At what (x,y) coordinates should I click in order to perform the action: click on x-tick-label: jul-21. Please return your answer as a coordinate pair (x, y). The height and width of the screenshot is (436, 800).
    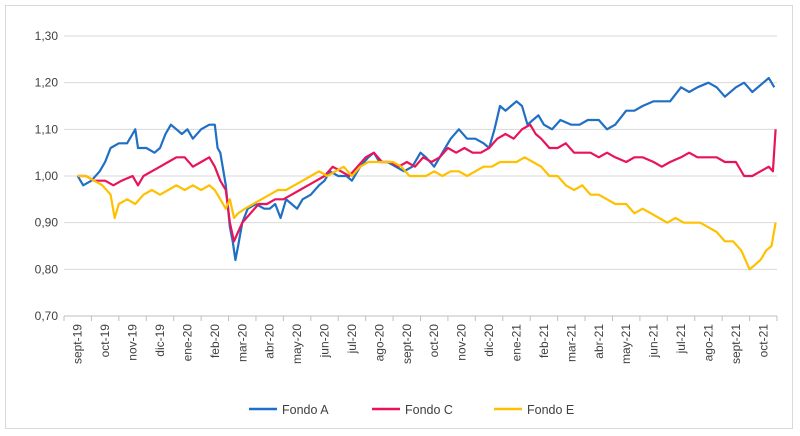
    Looking at the image, I should click on (681, 339).